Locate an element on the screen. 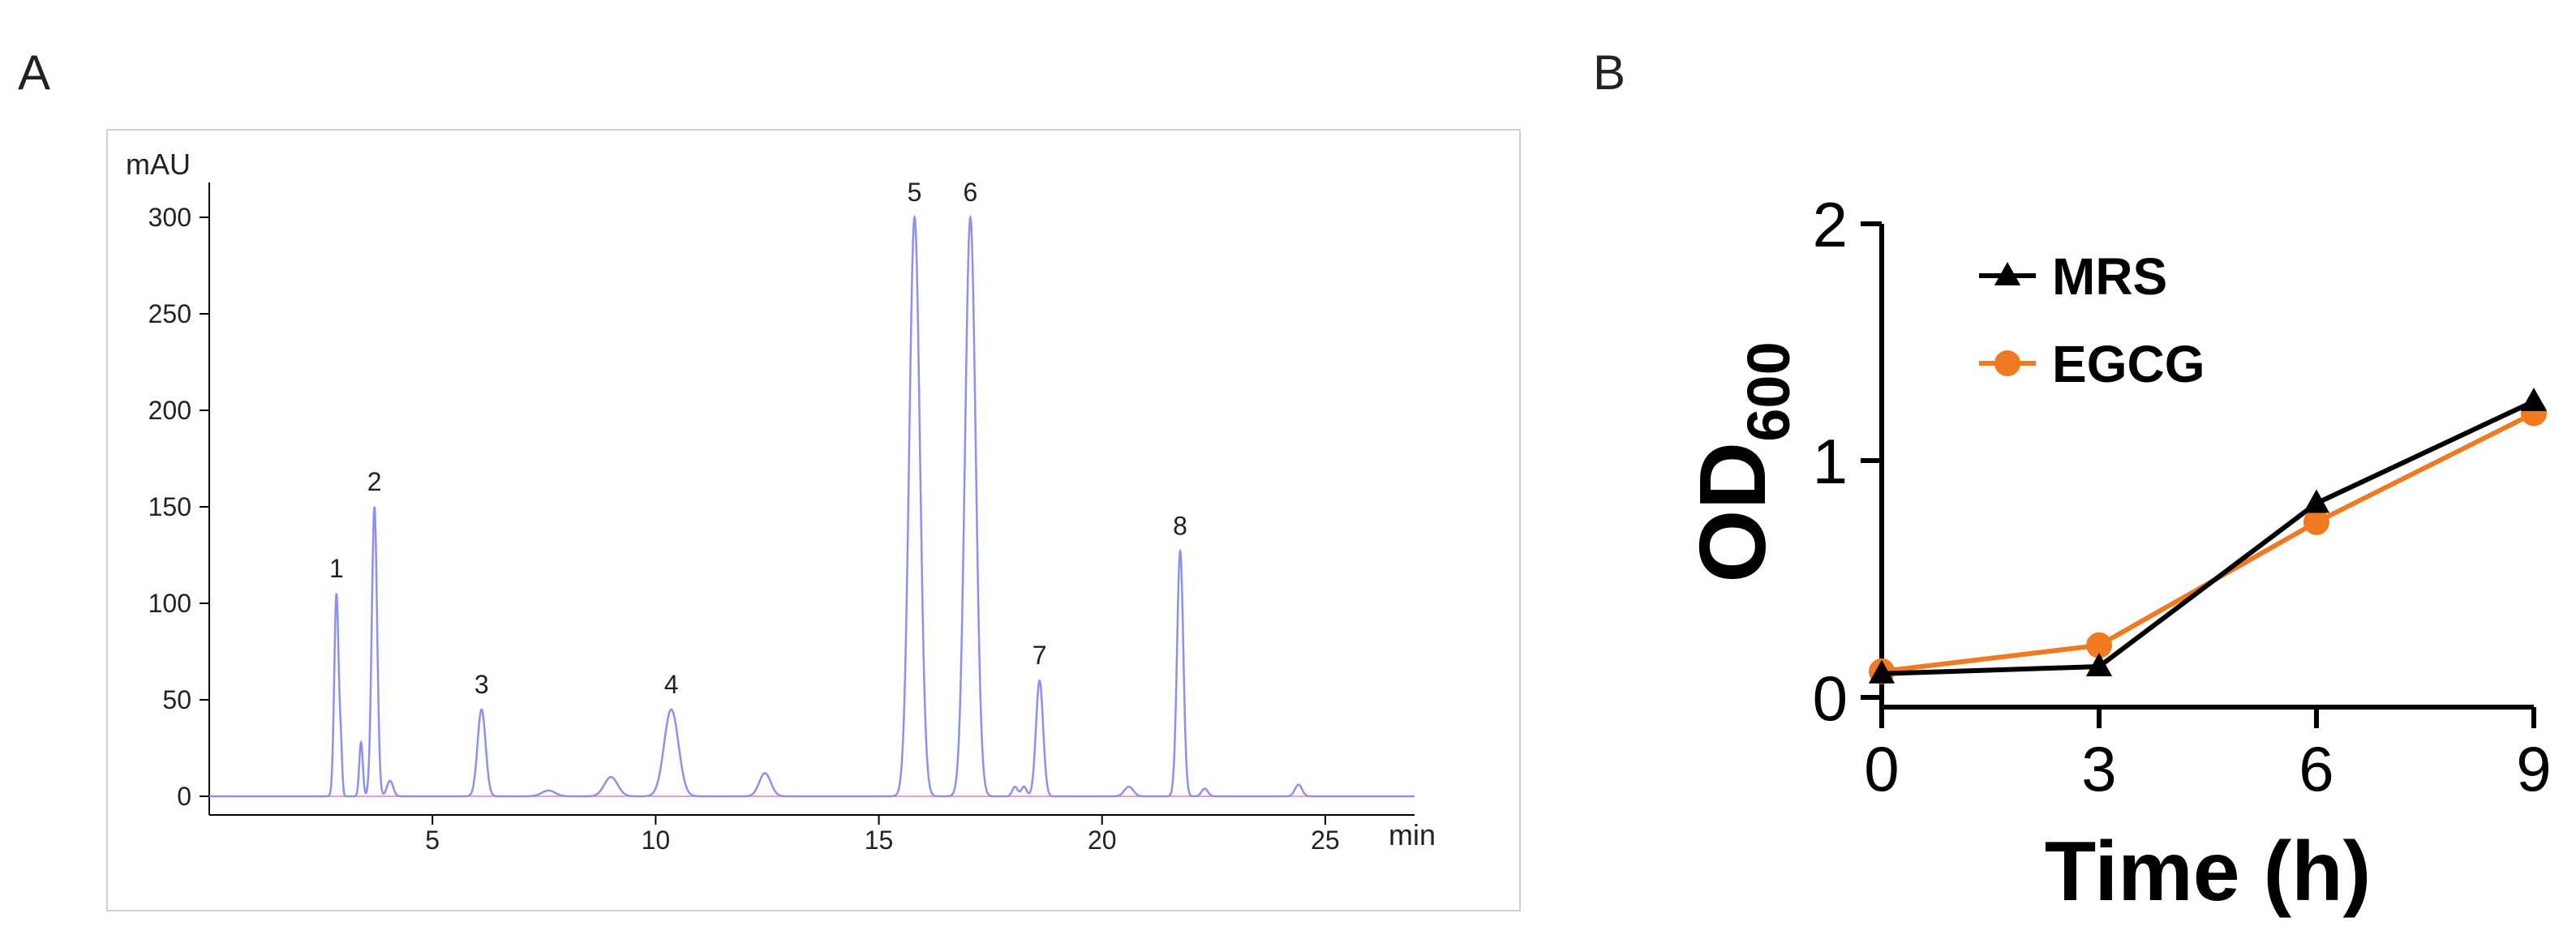  chromatogram-x-tick-label: 25 is located at coordinates (1325, 840).